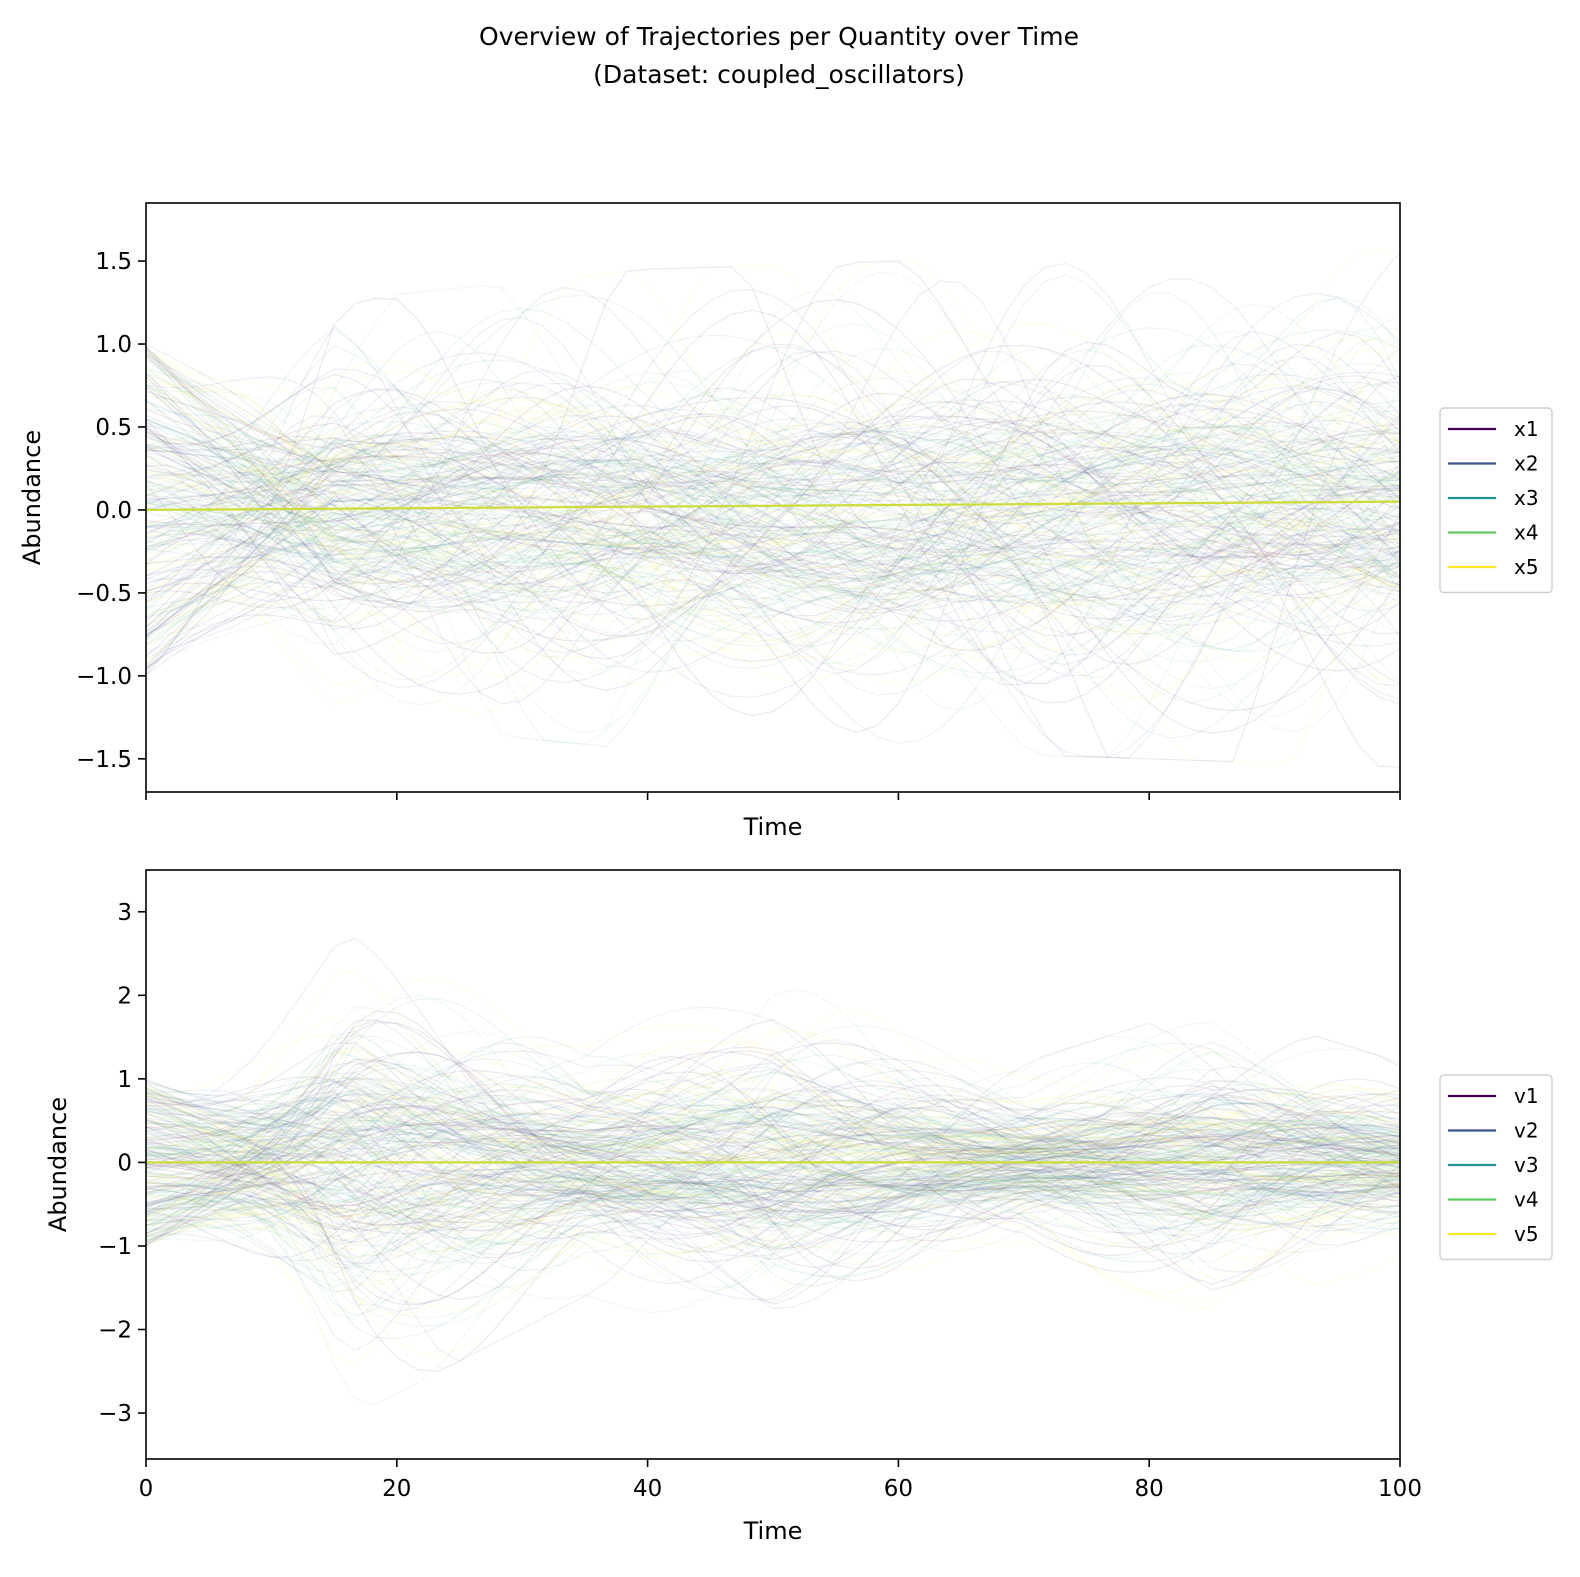 The width and height of the screenshot is (1580, 1577). Describe the element at coordinates (1526, 533) in the screenshot. I see `legend-label: x4` at that location.